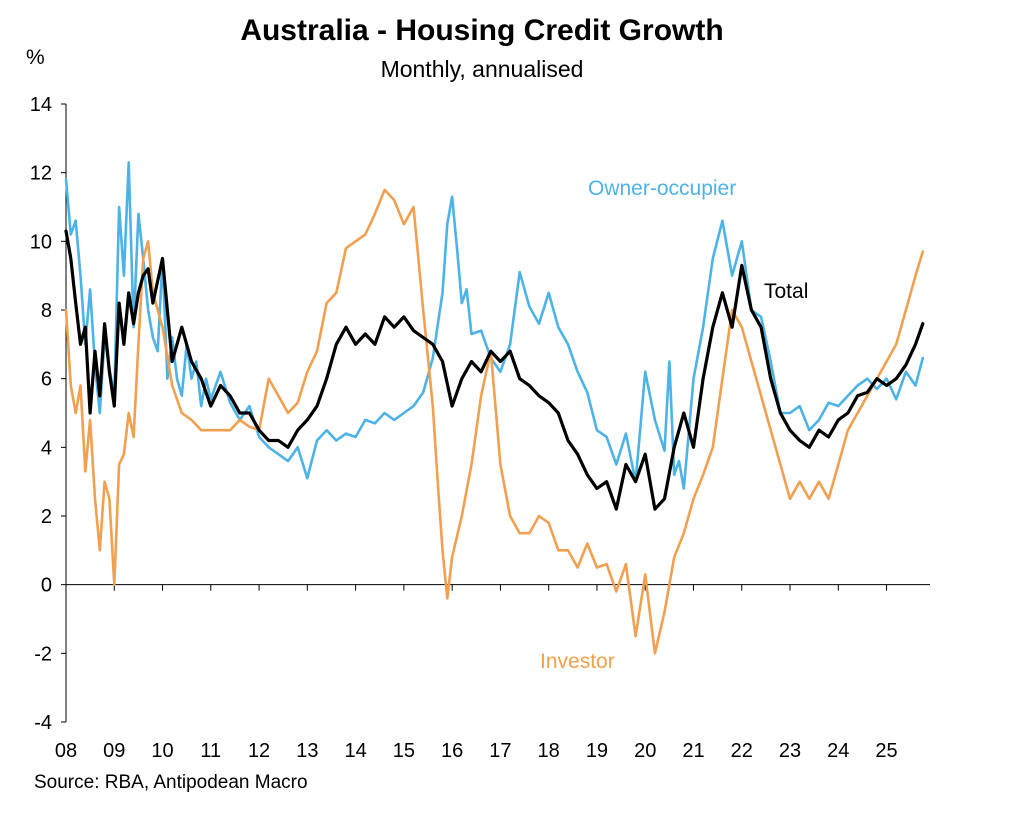  I want to click on x-tick-label: 15, so click(404, 751).